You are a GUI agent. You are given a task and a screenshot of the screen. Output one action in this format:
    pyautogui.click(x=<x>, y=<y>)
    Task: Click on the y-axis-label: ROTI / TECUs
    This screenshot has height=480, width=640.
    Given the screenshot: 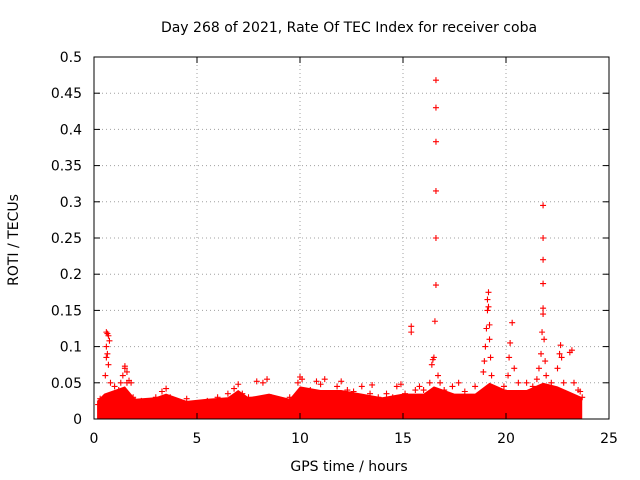 What is the action you would take?
    pyautogui.click(x=14, y=240)
    